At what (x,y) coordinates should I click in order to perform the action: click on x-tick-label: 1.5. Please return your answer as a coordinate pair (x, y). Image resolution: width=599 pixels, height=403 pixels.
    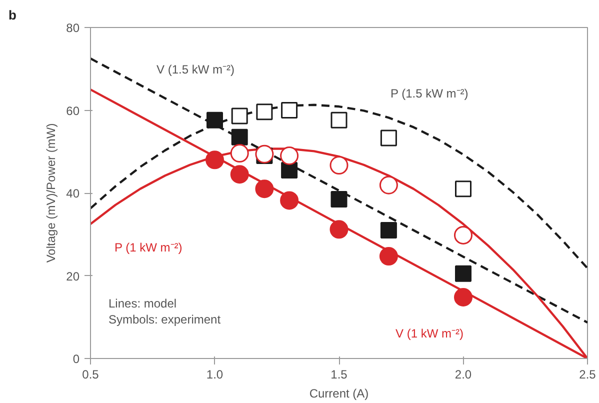
    Looking at the image, I should click on (339, 375).